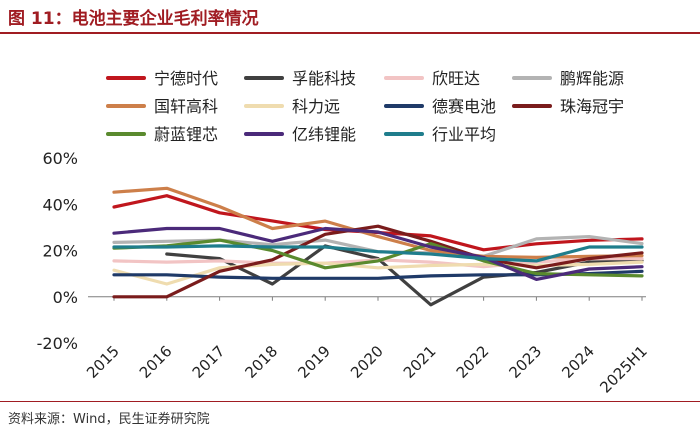  What do you see at coordinates (103, 362) in the screenshot?
I see `x-tick-label: 2015` at bounding box center [103, 362].